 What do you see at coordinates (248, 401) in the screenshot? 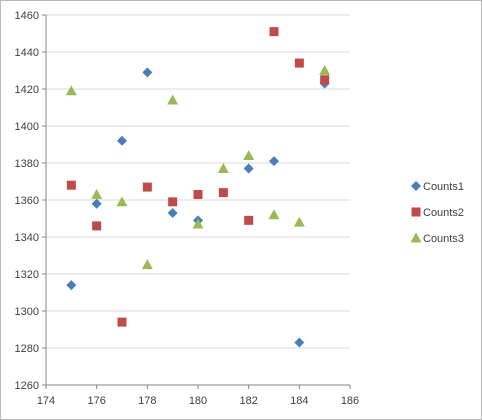
I see `x-tick-label: 182` at bounding box center [248, 401].